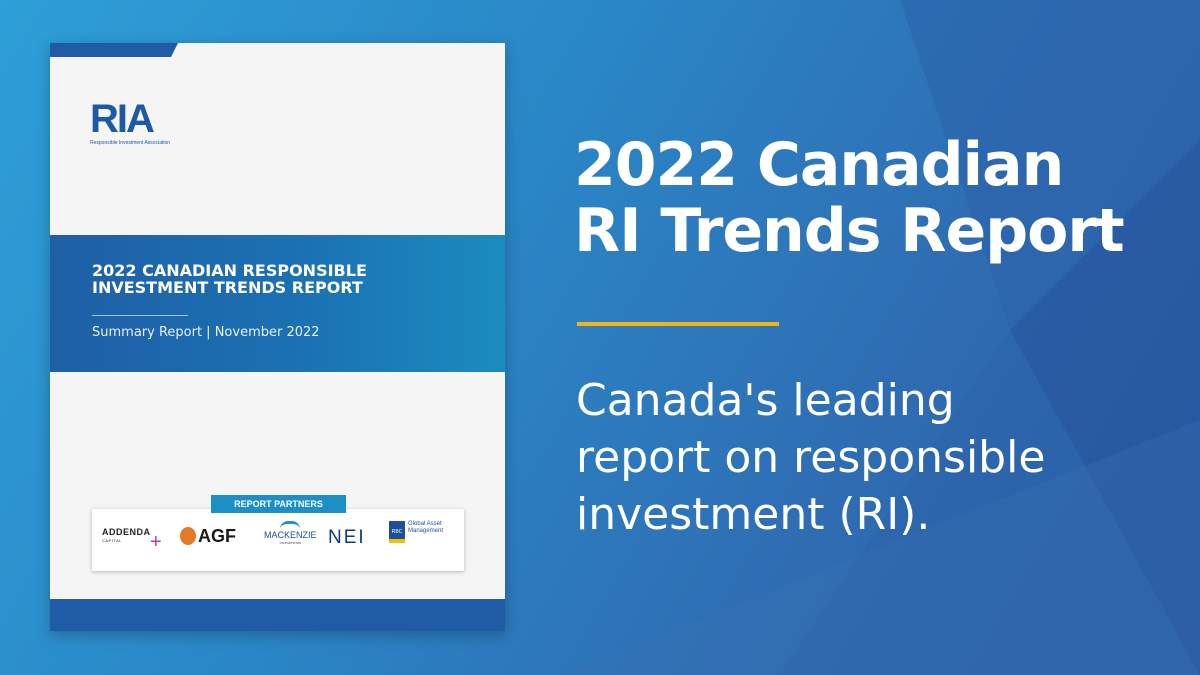 Image resolution: width=1200 pixels, height=675 pixels. I want to click on mackenzie-name: MACKENZIE, so click(290, 535).